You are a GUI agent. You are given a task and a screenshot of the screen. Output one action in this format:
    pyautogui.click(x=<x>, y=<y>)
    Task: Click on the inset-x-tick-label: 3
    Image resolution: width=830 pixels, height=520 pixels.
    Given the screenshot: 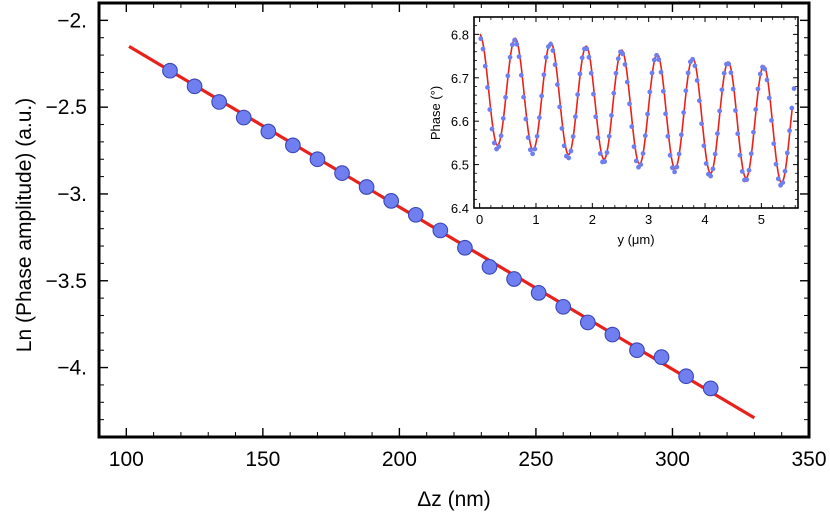 What is the action you would take?
    pyautogui.click(x=648, y=219)
    